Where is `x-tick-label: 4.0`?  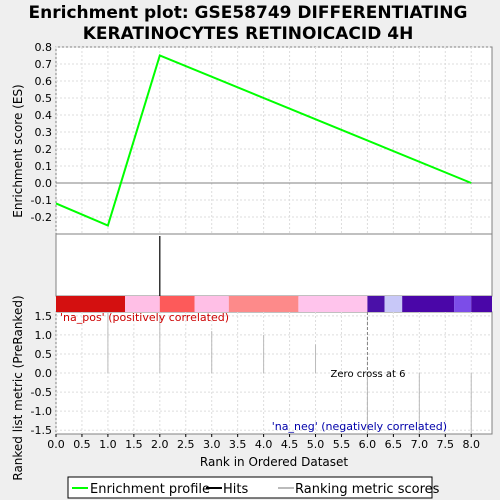 x-tick-label: 4.0 is located at coordinates (264, 444).